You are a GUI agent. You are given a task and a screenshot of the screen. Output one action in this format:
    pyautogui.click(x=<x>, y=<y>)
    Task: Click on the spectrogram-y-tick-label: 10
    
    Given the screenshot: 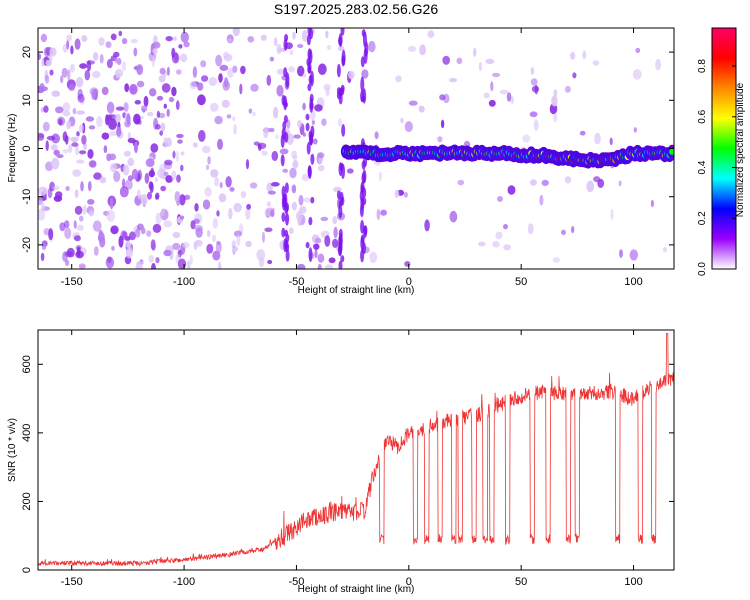 What is the action you would take?
    pyautogui.click(x=27, y=100)
    